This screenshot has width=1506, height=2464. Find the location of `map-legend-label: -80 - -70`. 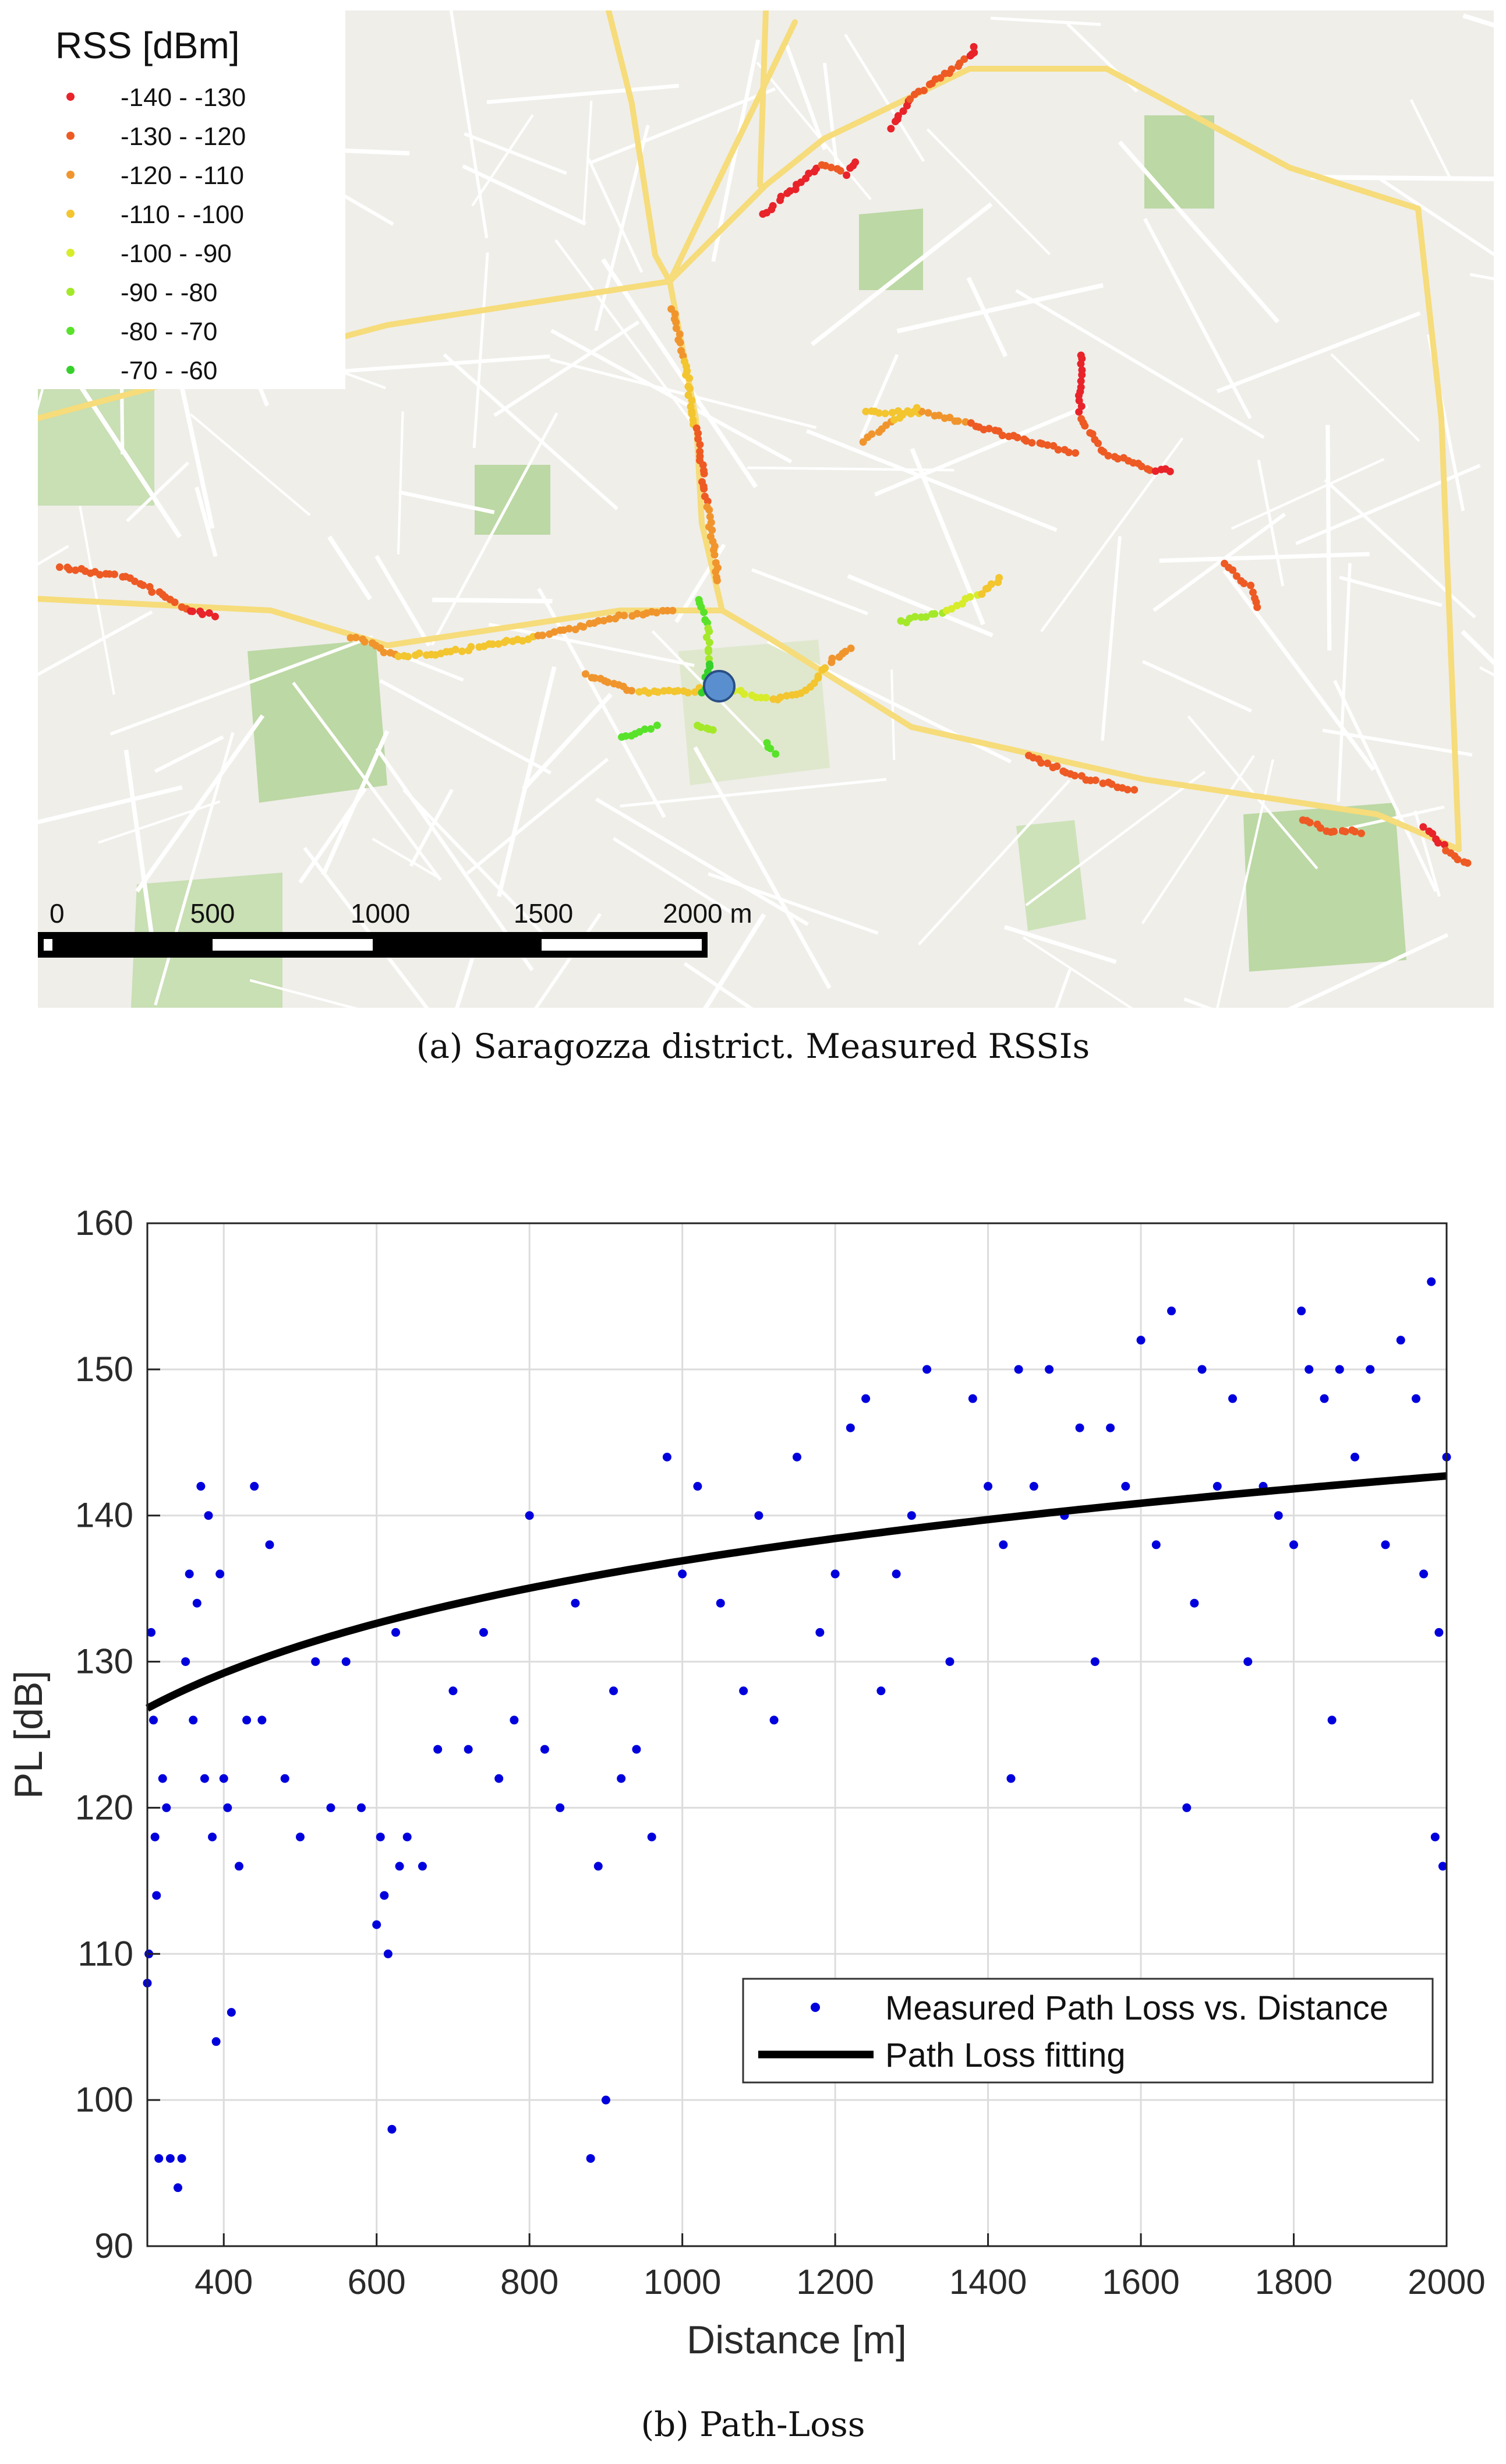

map-legend-label: -80 - -70 is located at coordinates (169, 331).